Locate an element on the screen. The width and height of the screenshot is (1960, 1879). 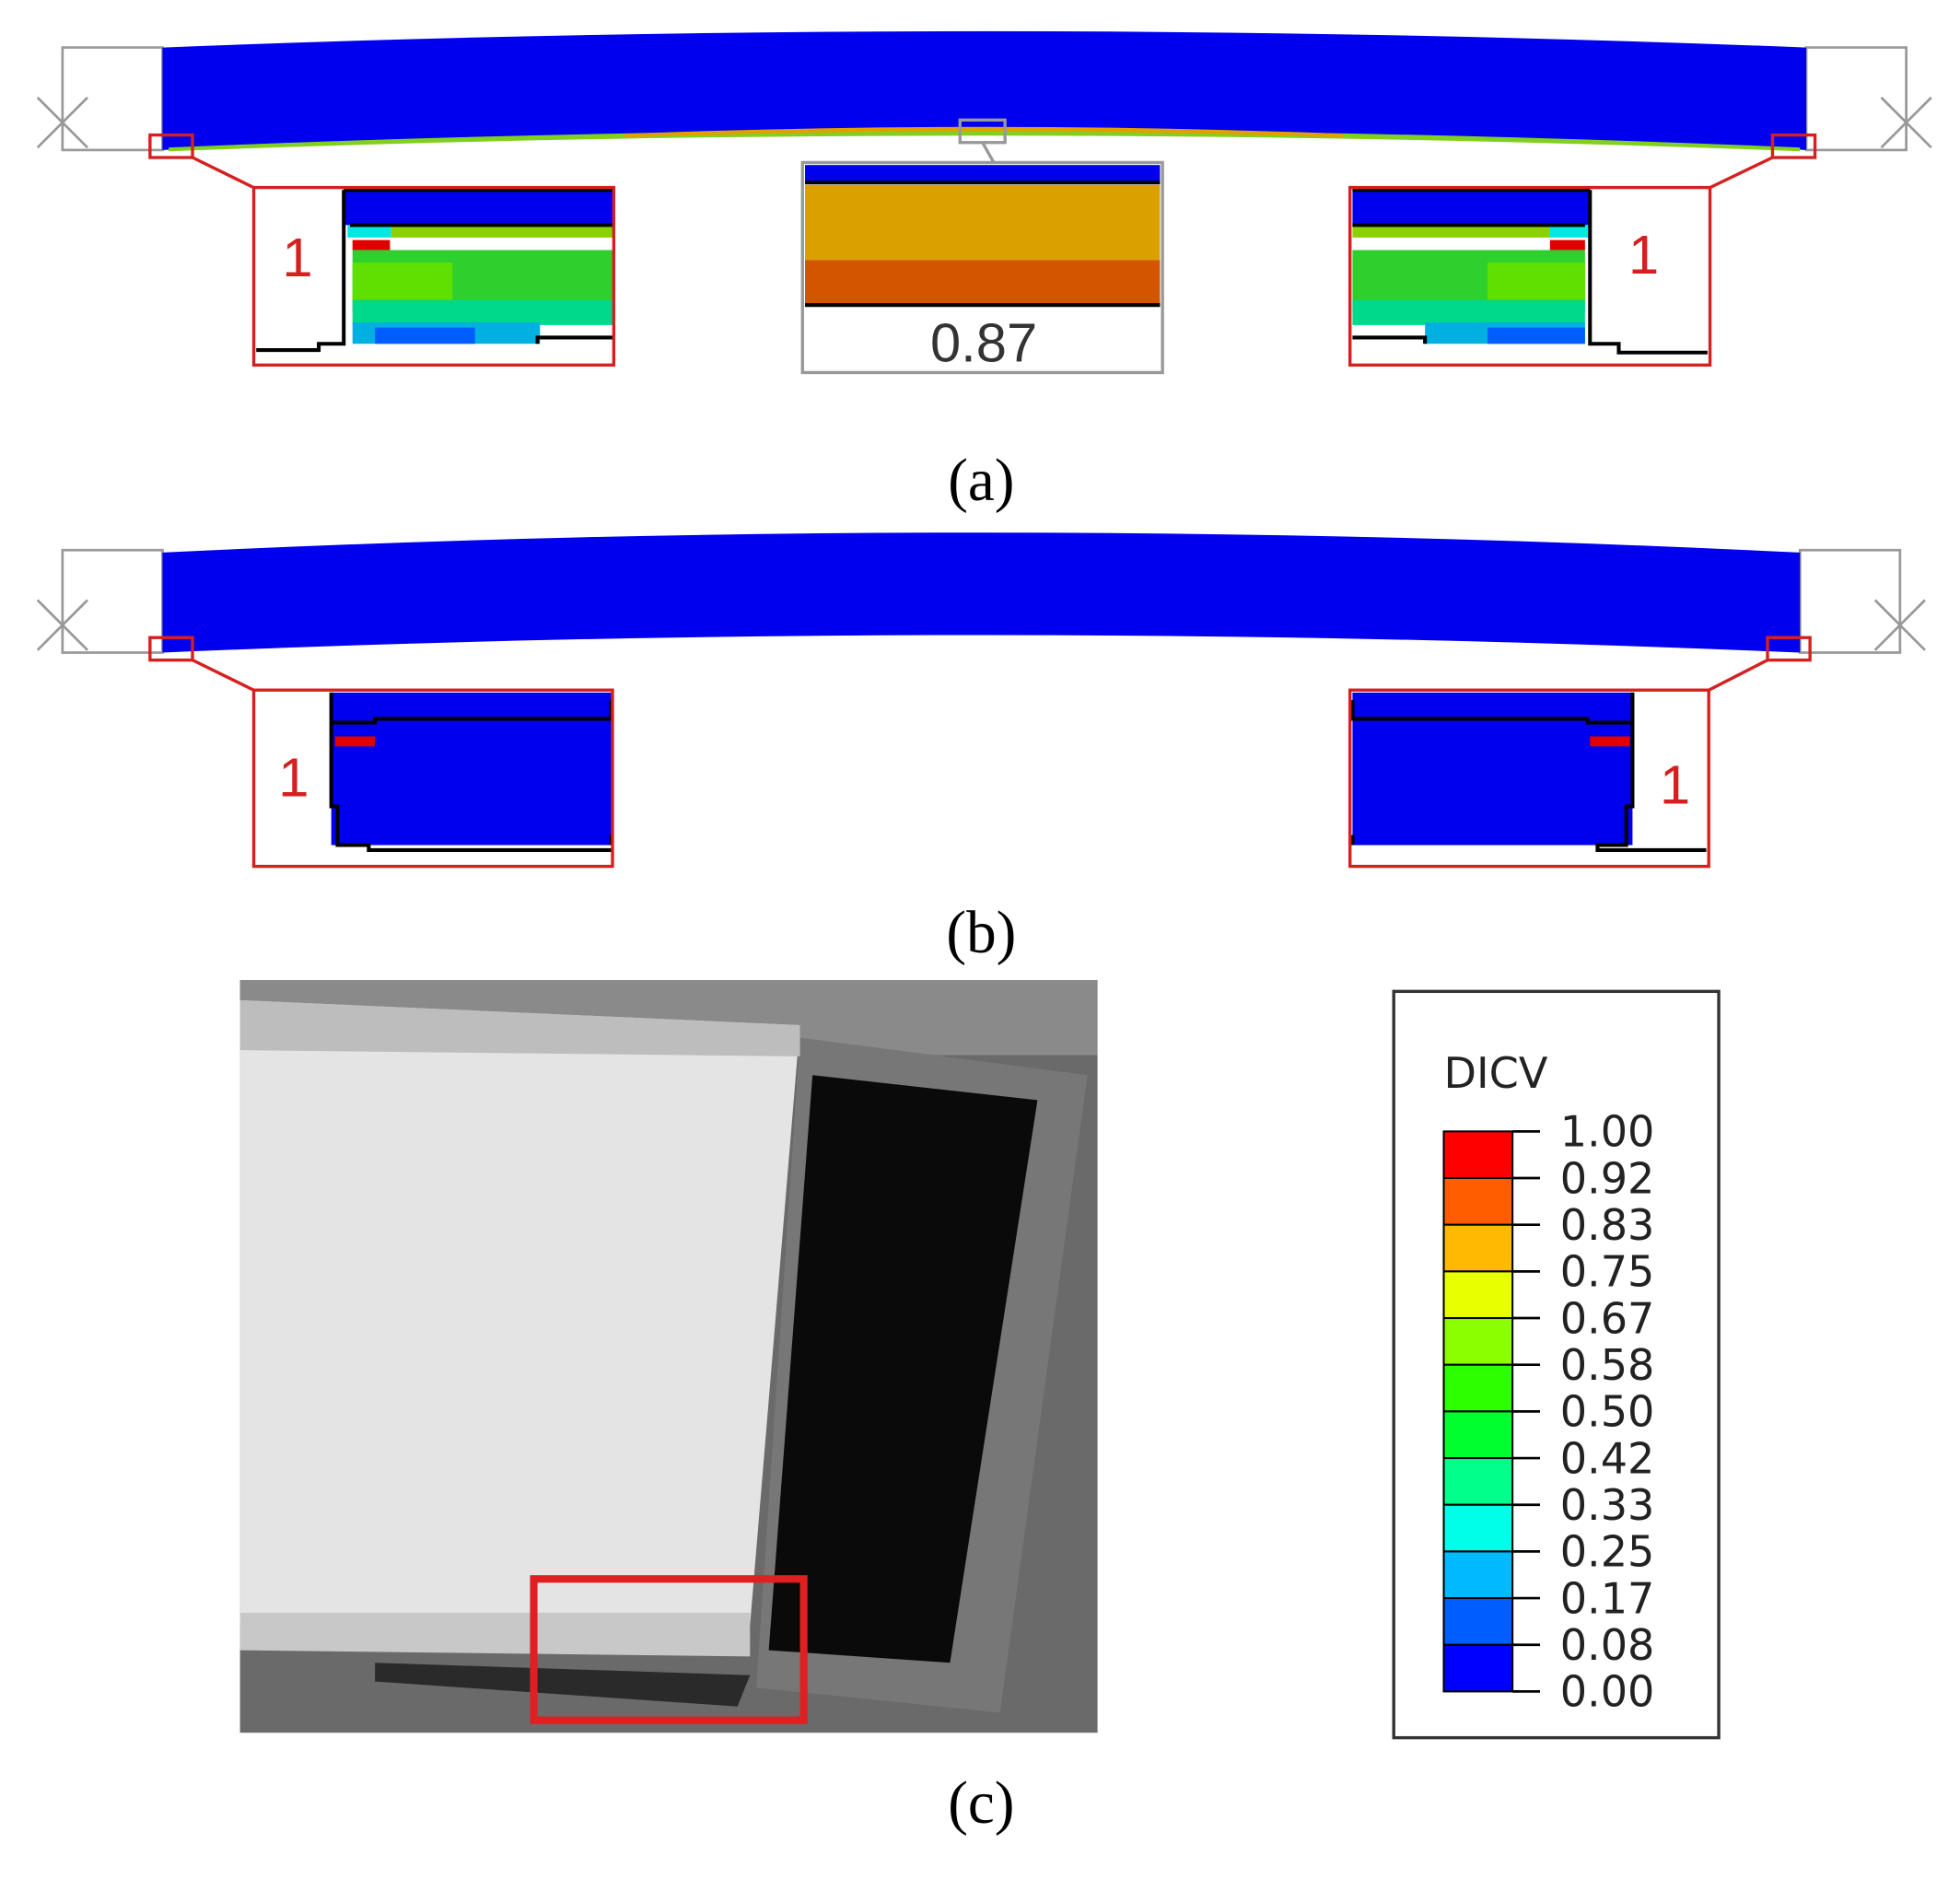
legend-label: 0.92 is located at coordinates (1607, 1178).